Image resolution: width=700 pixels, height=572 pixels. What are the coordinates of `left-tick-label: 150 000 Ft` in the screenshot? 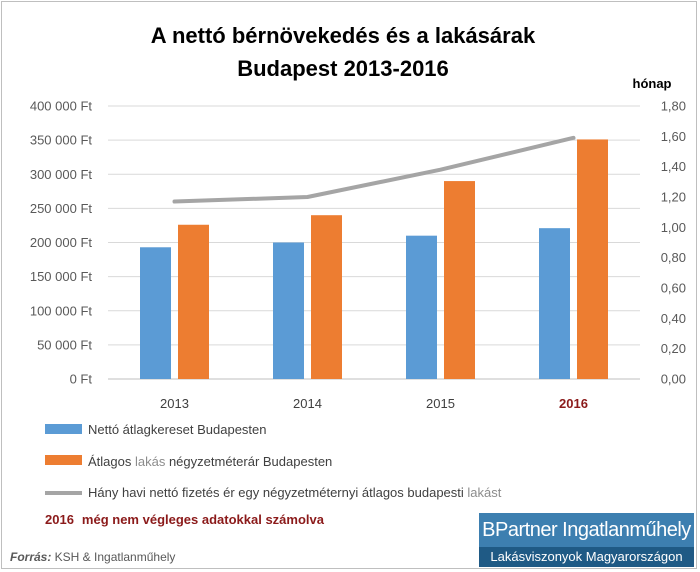 It's located at (61, 276).